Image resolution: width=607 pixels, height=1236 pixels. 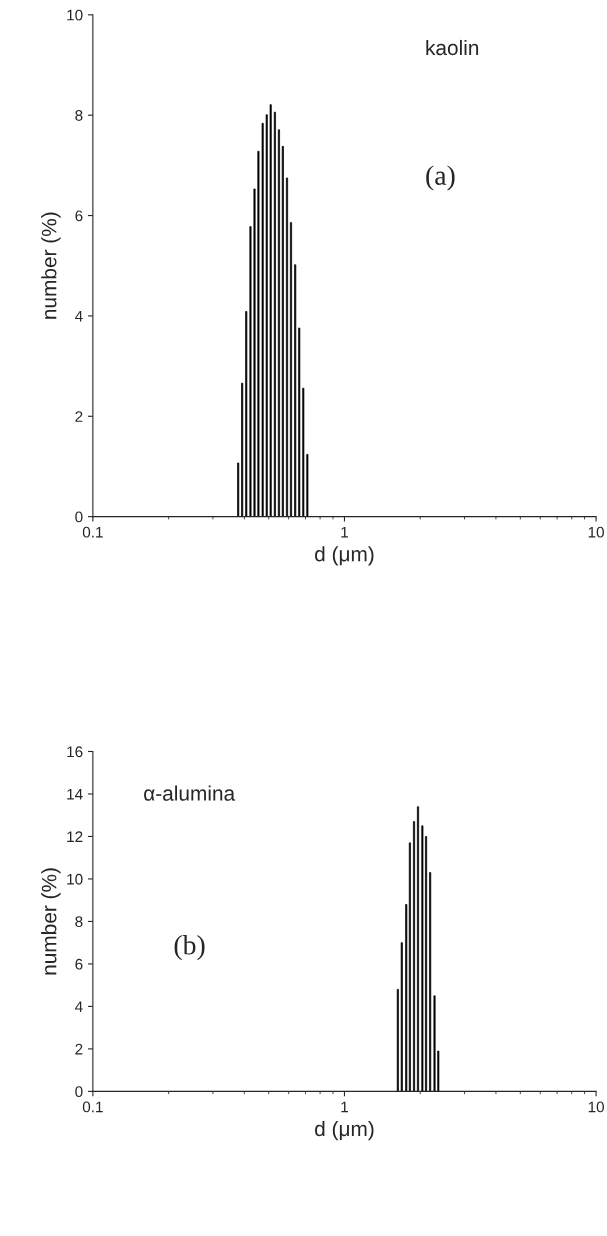 What do you see at coordinates (75, 752) in the screenshot?
I see `y-tick-label: 16` at bounding box center [75, 752].